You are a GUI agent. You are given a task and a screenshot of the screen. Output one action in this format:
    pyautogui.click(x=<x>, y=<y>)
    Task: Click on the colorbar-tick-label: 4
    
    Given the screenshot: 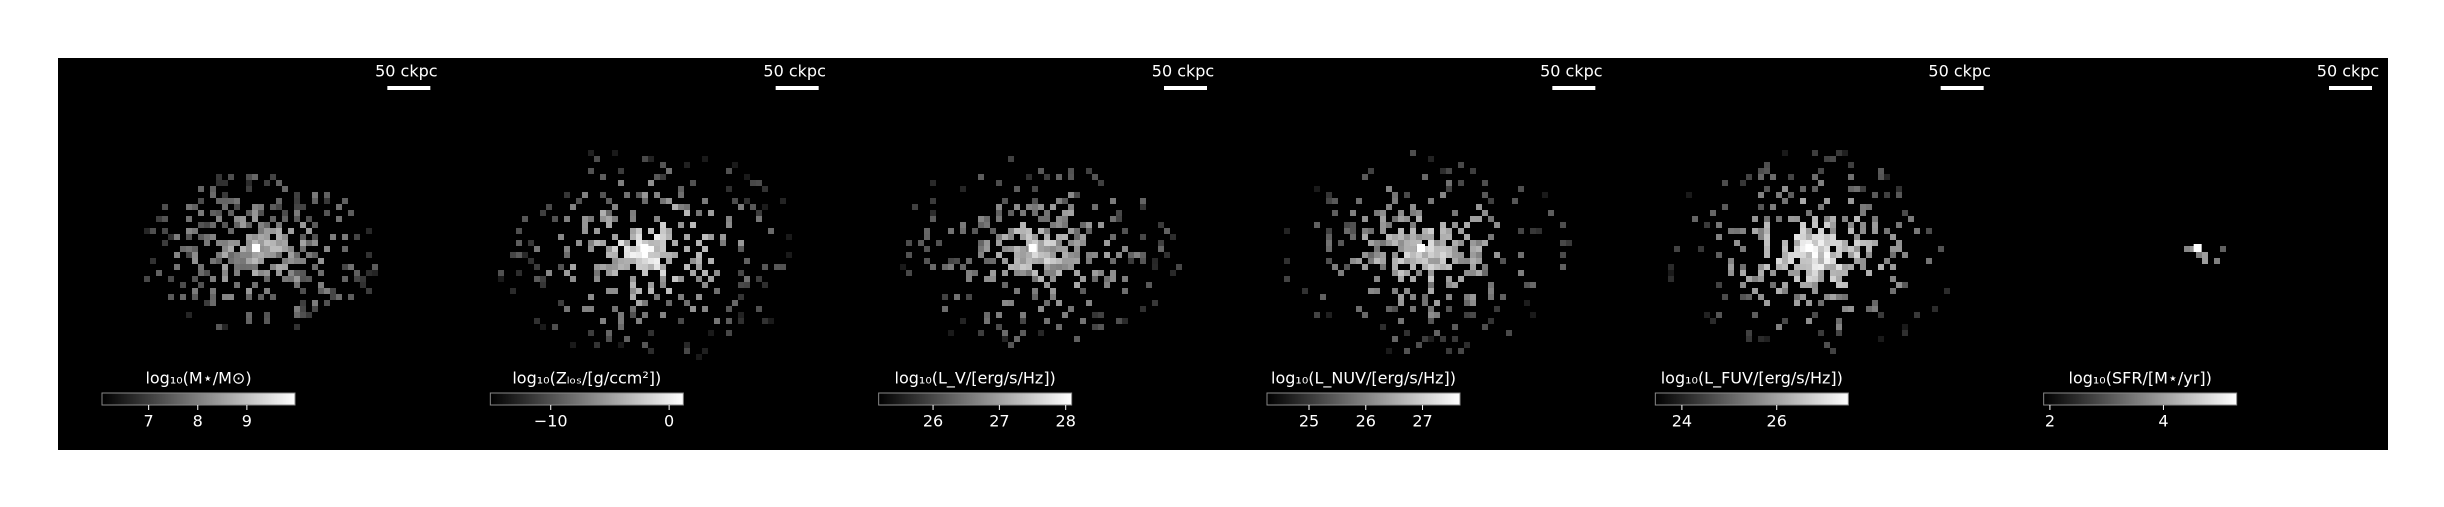 What is the action you would take?
    pyautogui.click(x=2163, y=421)
    